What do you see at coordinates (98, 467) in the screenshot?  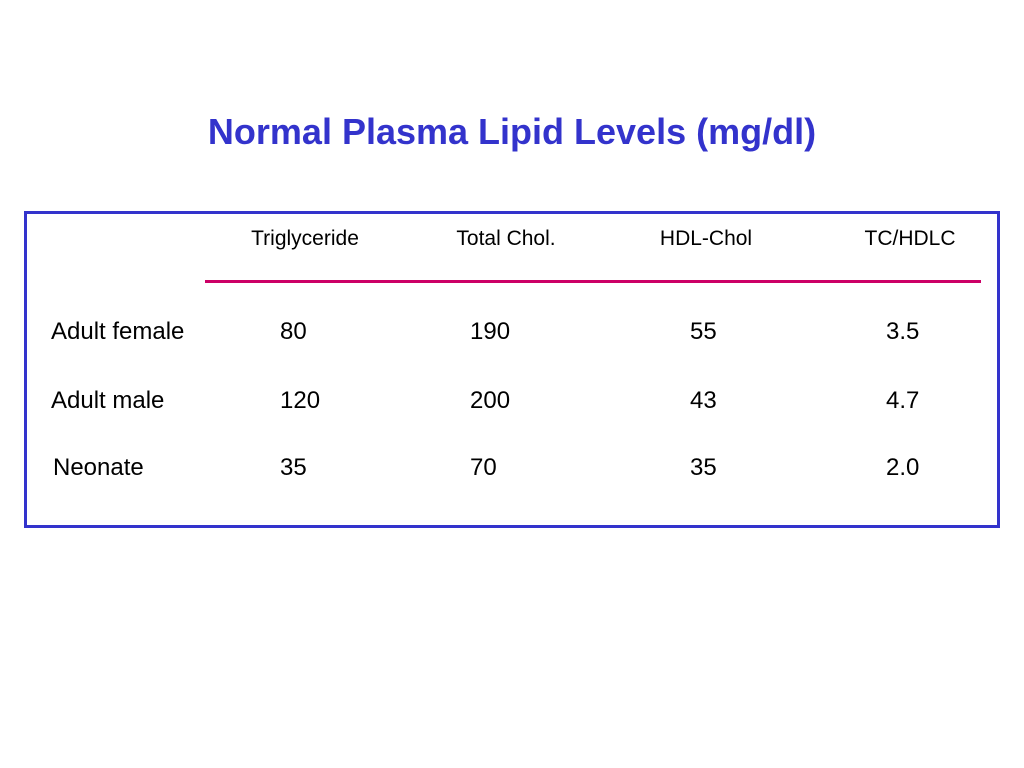 I see `row-label: Neonate` at bounding box center [98, 467].